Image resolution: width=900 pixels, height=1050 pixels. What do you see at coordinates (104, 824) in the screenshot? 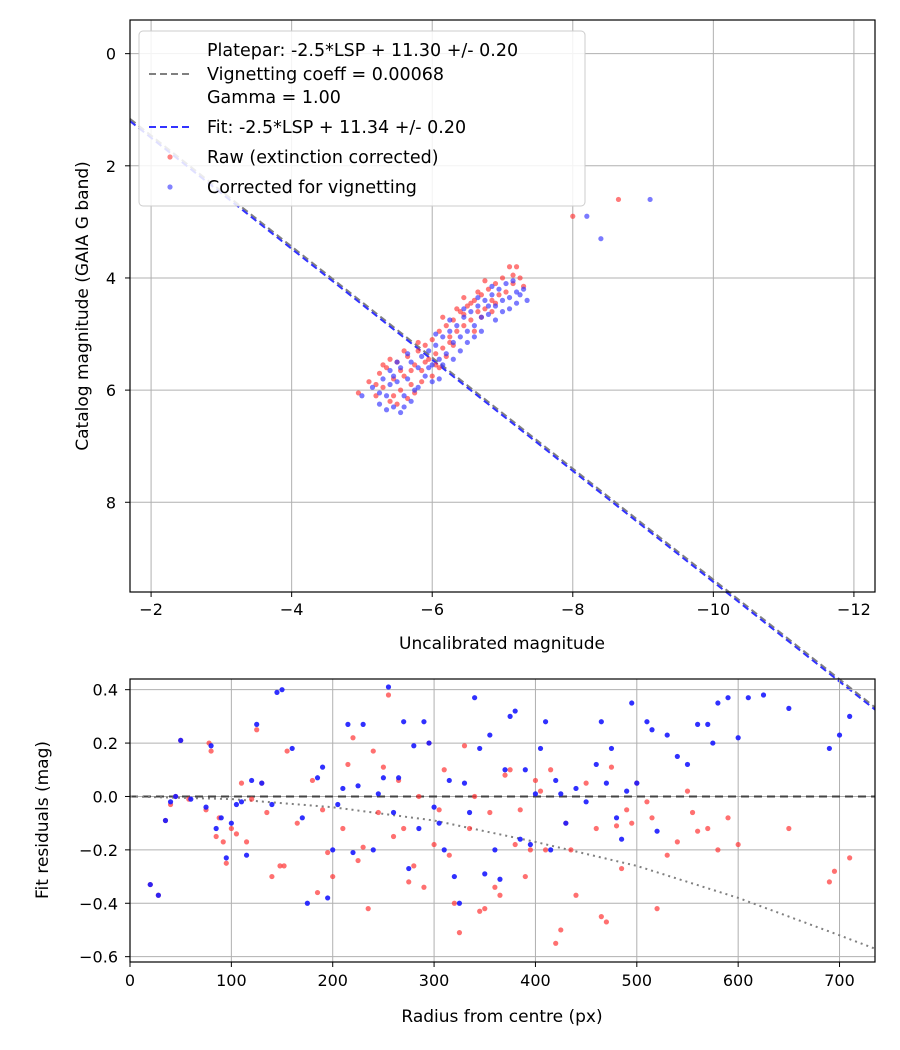
I see `bottom-y-ticks: 0.4 0.2 0.0 −0.2 −0.4 −0.6` at bounding box center [104, 824].